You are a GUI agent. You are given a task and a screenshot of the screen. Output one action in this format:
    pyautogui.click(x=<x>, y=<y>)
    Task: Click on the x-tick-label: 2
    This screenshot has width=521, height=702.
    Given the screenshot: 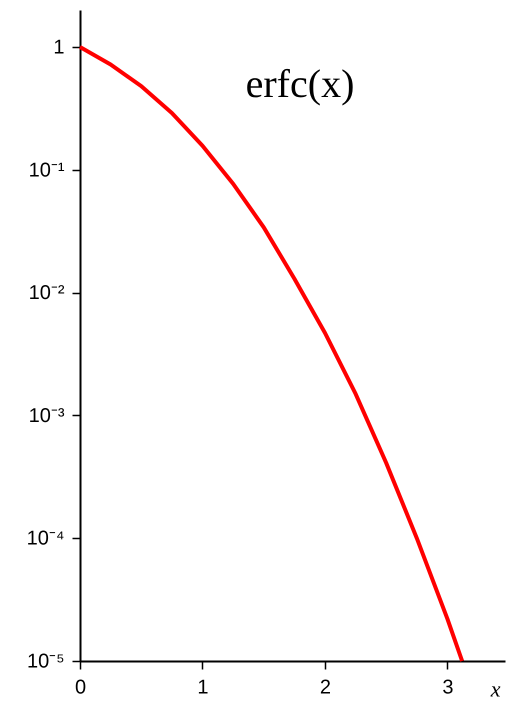 What is the action you would take?
    pyautogui.click(x=326, y=687)
    